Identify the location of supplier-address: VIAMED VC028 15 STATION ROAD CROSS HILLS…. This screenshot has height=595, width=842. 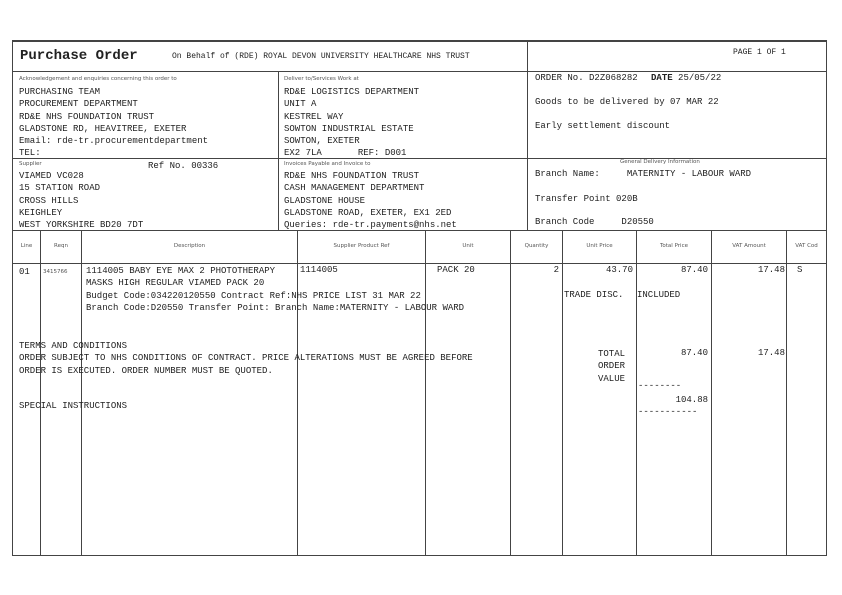
(81, 200).